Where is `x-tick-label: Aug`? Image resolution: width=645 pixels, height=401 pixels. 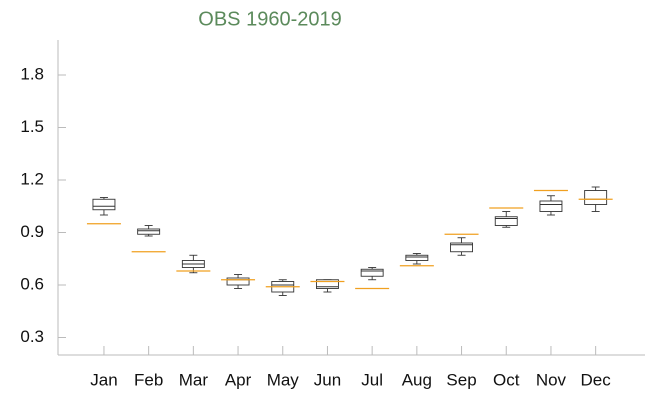
x-tick-label: Aug is located at coordinates (417, 379).